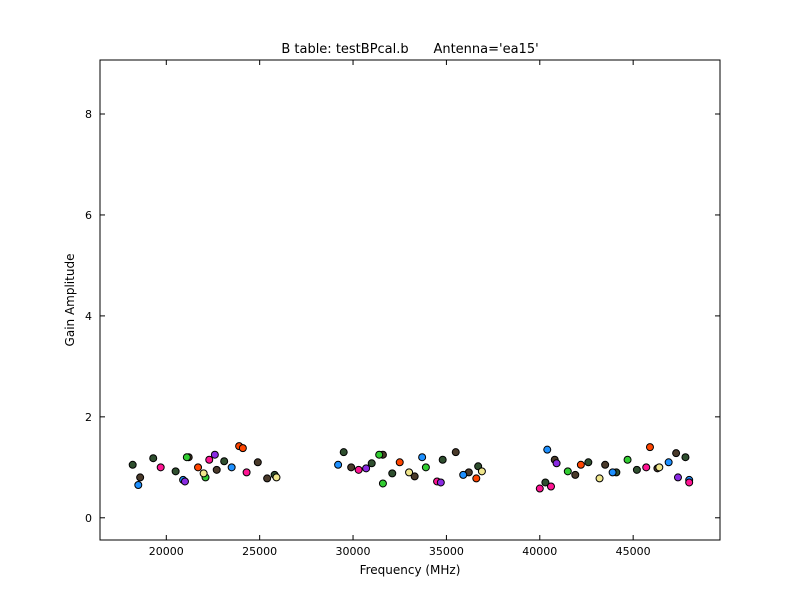 Image resolution: width=800 pixels, height=600 pixels. What do you see at coordinates (633, 551) in the screenshot?
I see `x-tick-label: 45000` at bounding box center [633, 551].